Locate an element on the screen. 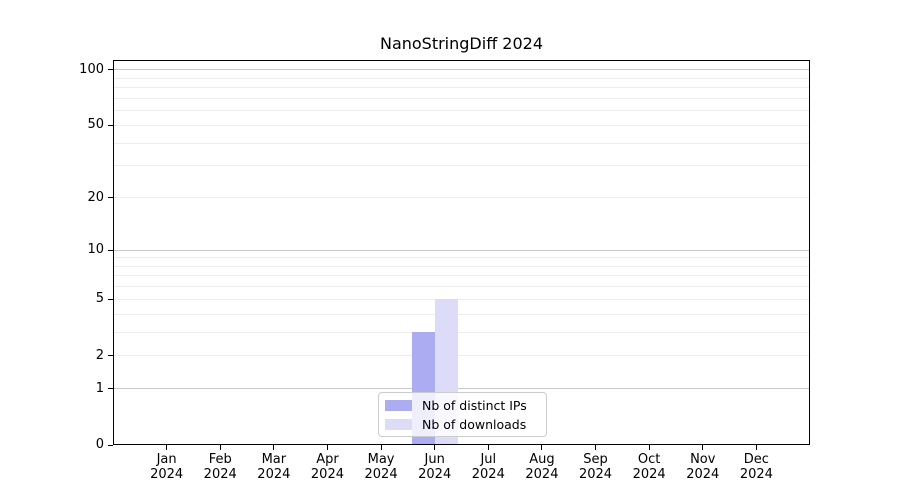 Image resolution: width=900 pixels, height=500 pixels. x-tick-label: Jun 2024 is located at coordinates (435, 467).